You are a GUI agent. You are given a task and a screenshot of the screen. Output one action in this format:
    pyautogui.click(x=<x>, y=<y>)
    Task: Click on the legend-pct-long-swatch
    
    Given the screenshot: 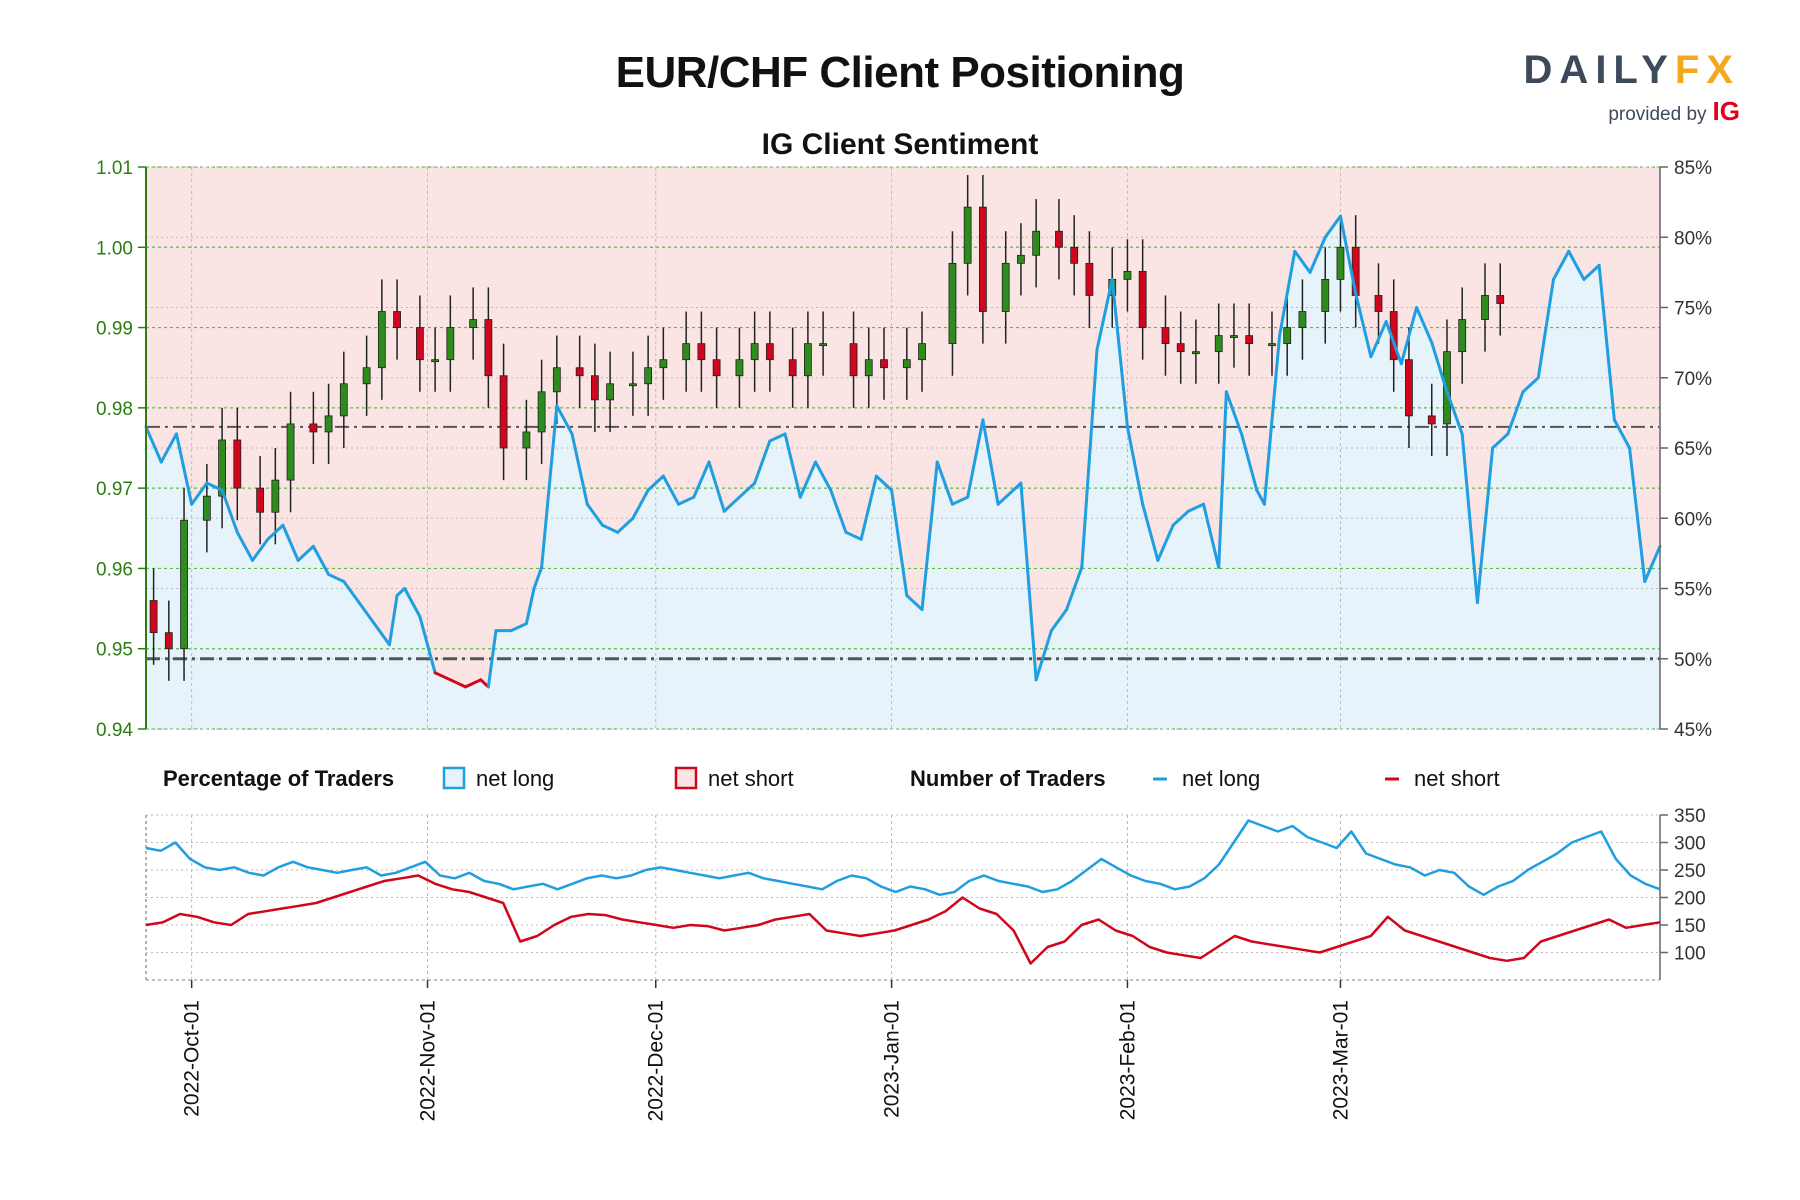 What is the action you would take?
    pyautogui.click(x=454, y=778)
    